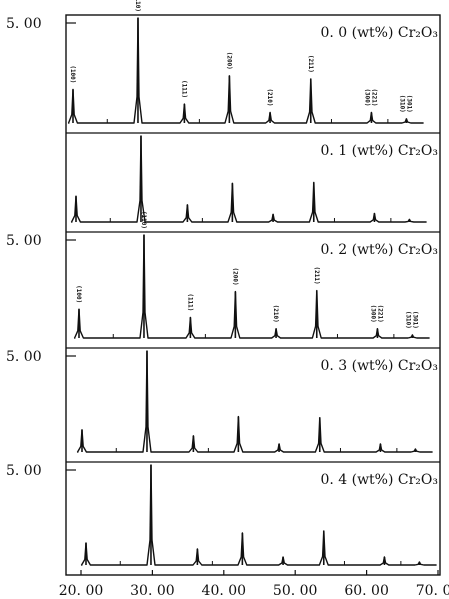 The height and width of the screenshot is (599, 449). Describe the element at coordinates (379, 366) in the screenshot. I see `series-label: 0. 3 (wt%) Cr₂O₃` at that location.